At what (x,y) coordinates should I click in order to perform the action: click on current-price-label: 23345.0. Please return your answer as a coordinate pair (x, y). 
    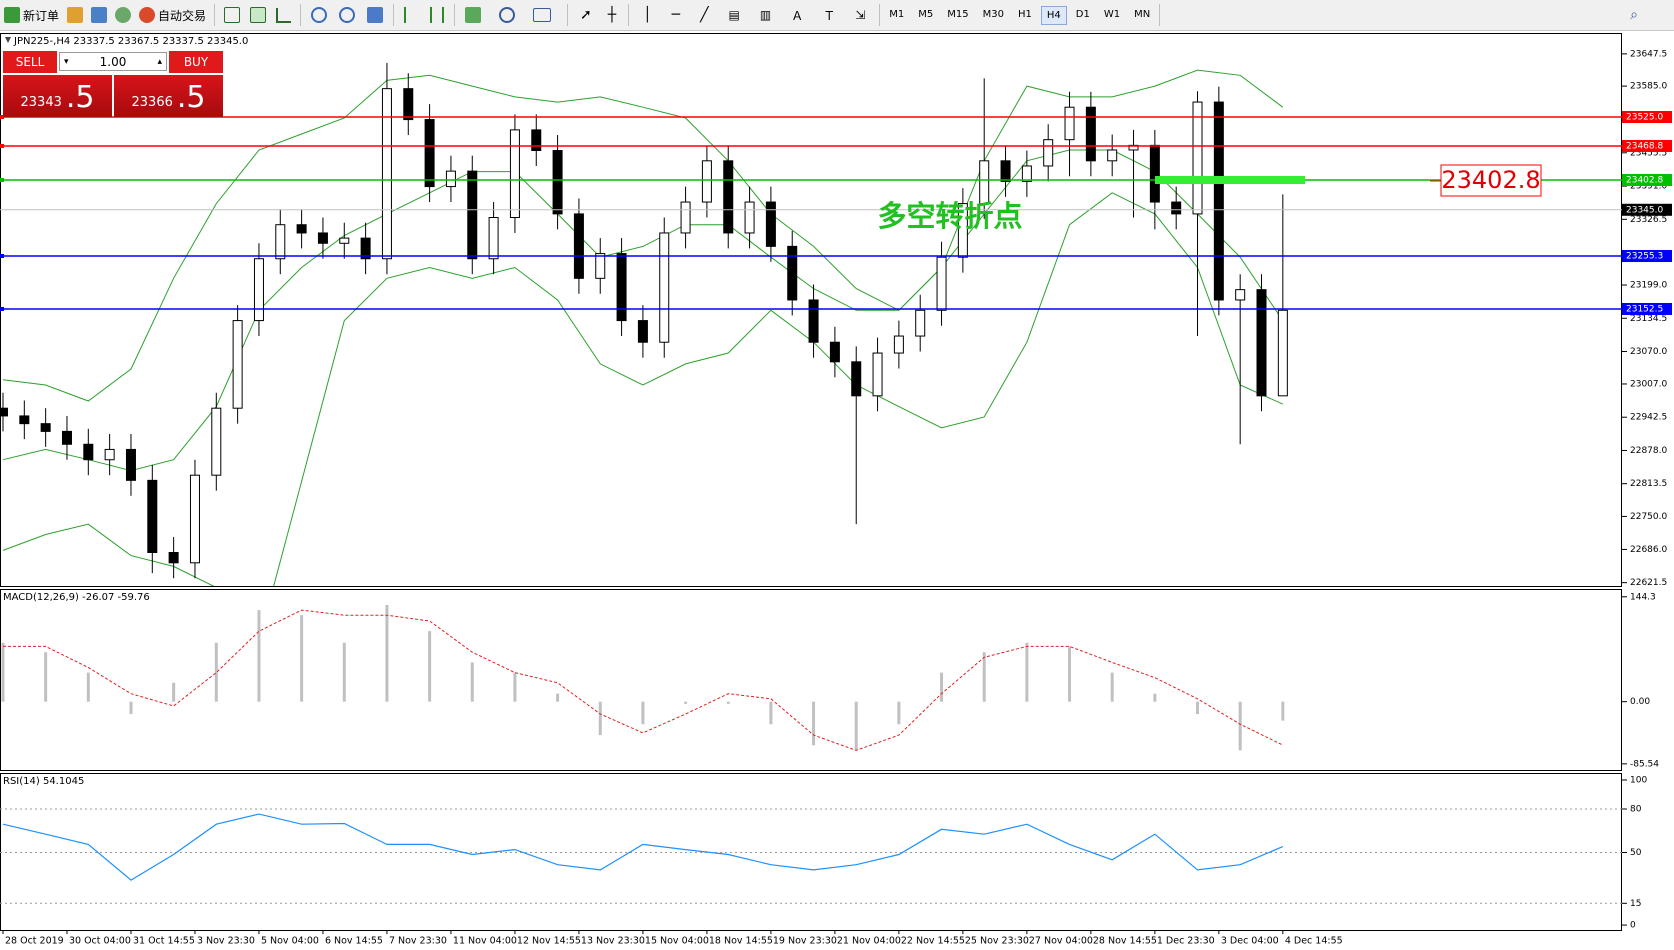
    Looking at the image, I should click on (1644, 210).